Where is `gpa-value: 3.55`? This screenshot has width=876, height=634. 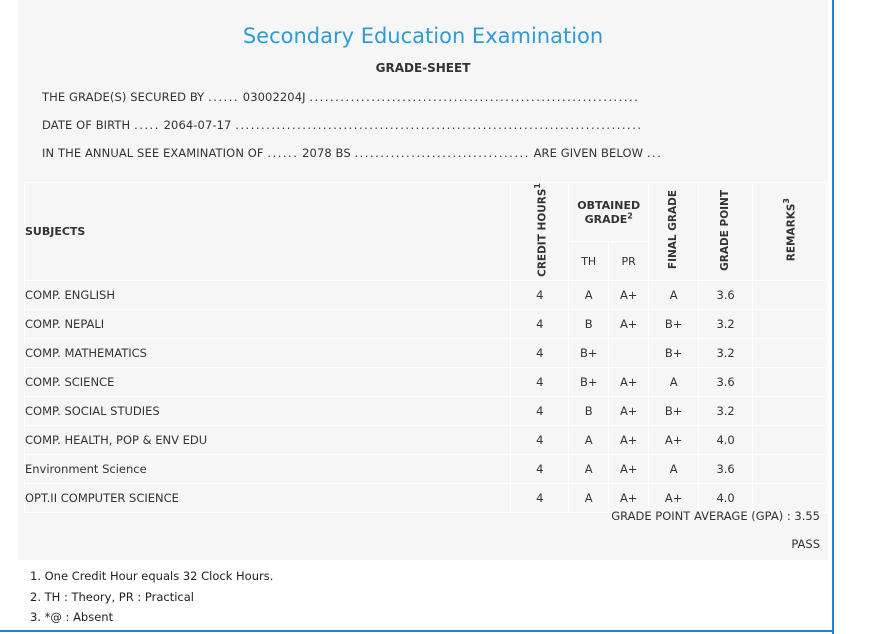 gpa-value: 3.55 is located at coordinates (807, 516).